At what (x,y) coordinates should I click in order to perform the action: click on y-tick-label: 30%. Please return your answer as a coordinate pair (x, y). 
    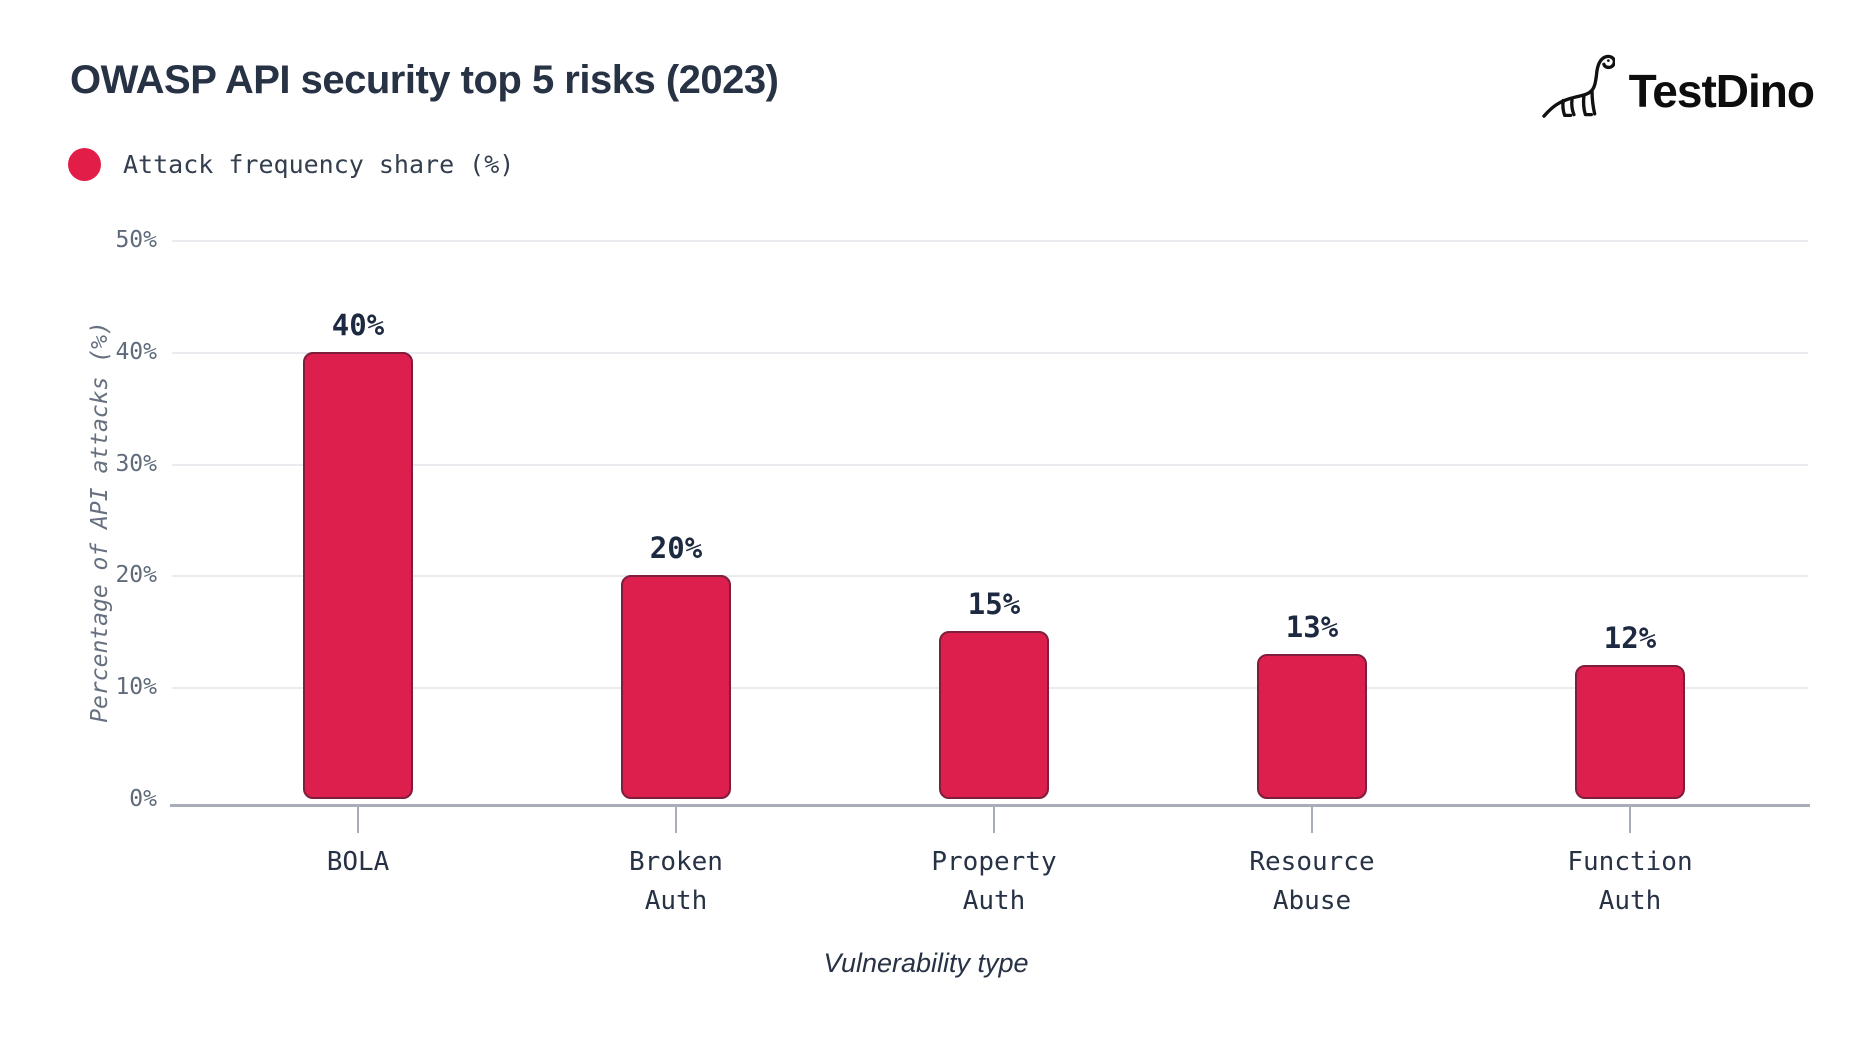
    Looking at the image, I should click on (136, 463).